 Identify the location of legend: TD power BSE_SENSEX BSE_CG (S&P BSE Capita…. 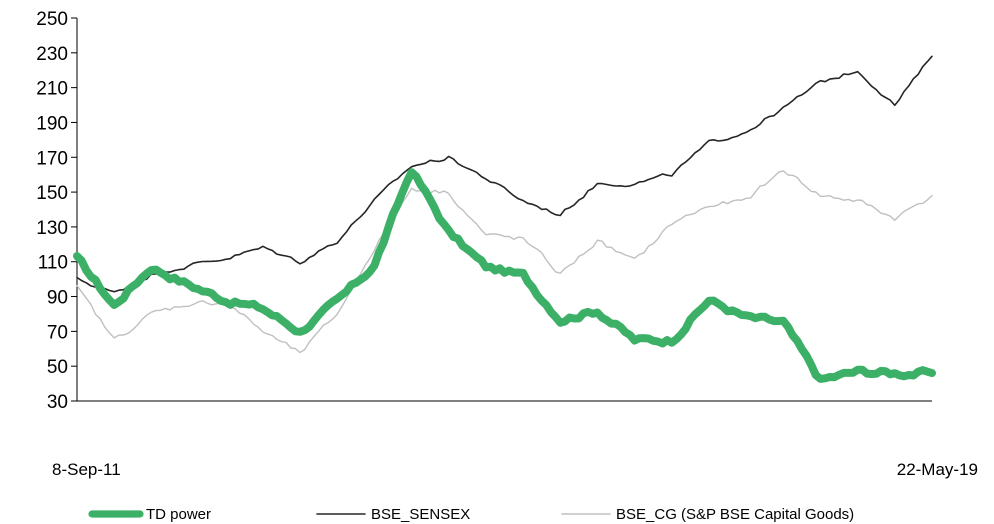
(471, 514).